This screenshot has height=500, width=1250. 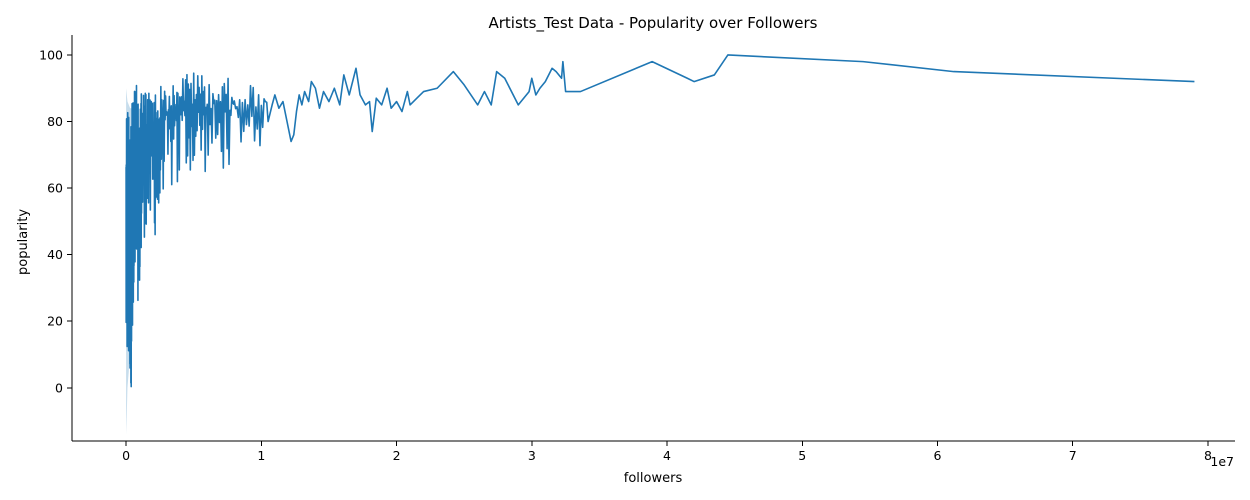 What do you see at coordinates (126, 455) in the screenshot?
I see `x-tick-label: 0` at bounding box center [126, 455].